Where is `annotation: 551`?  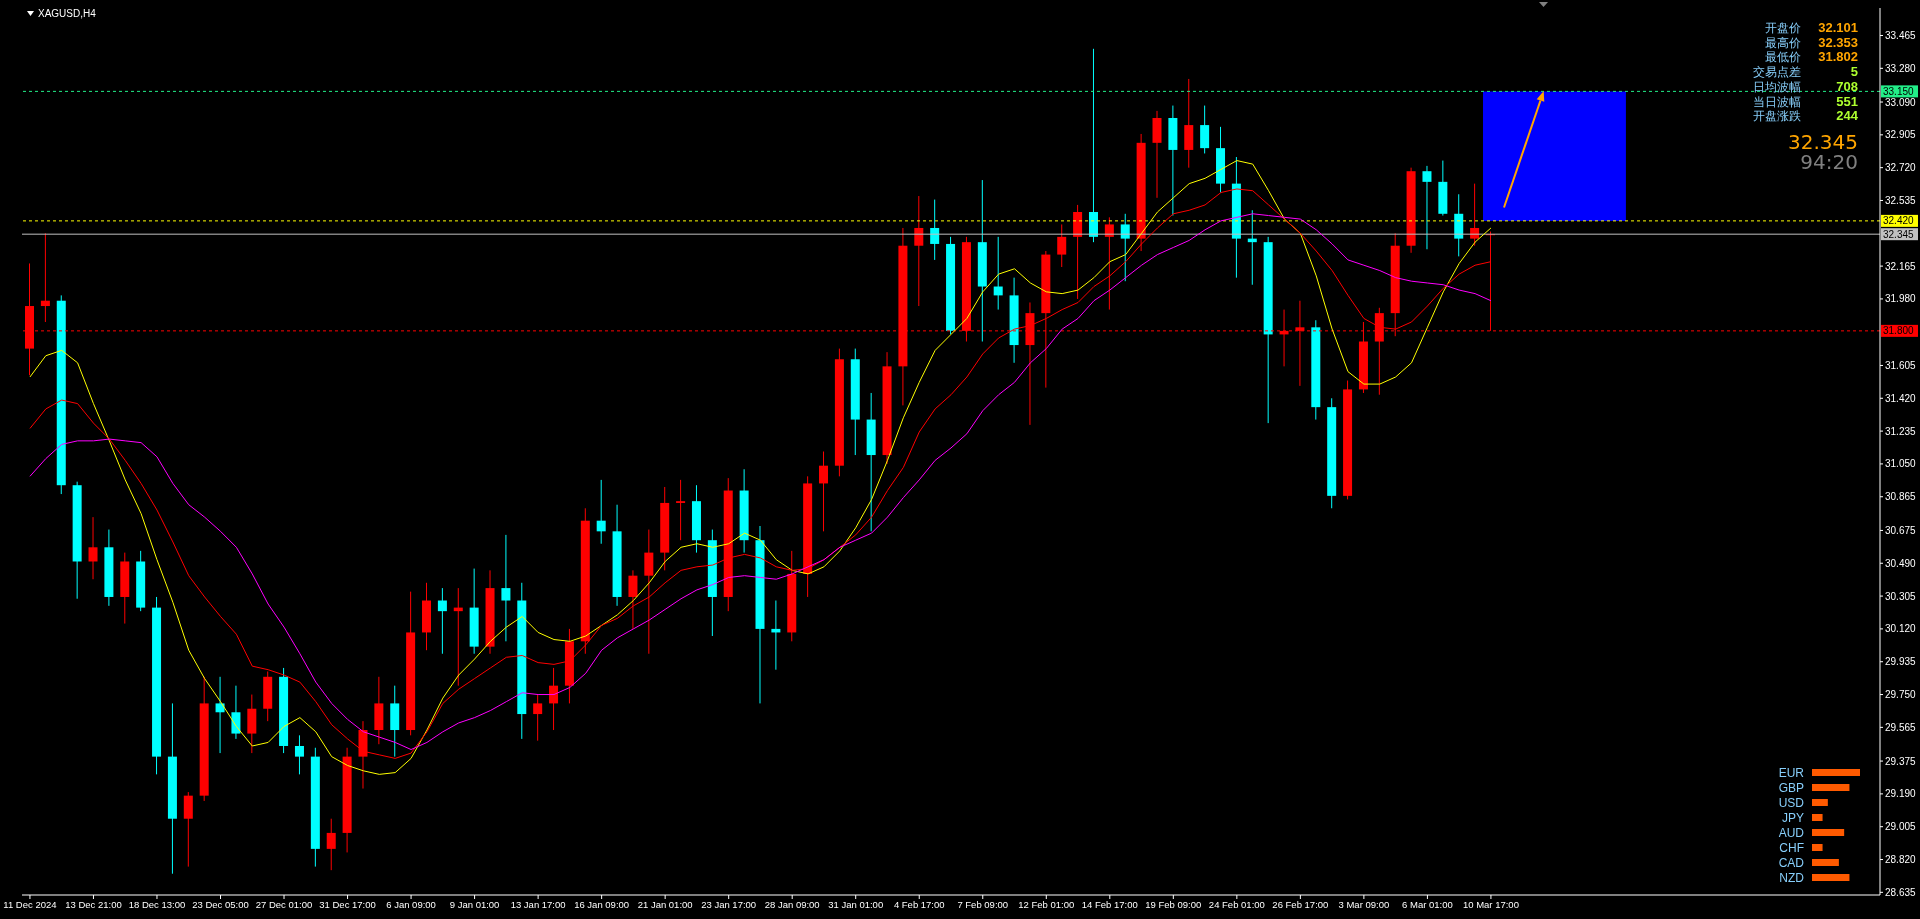 annotation: 551 is located at coordinates (1846, 101).